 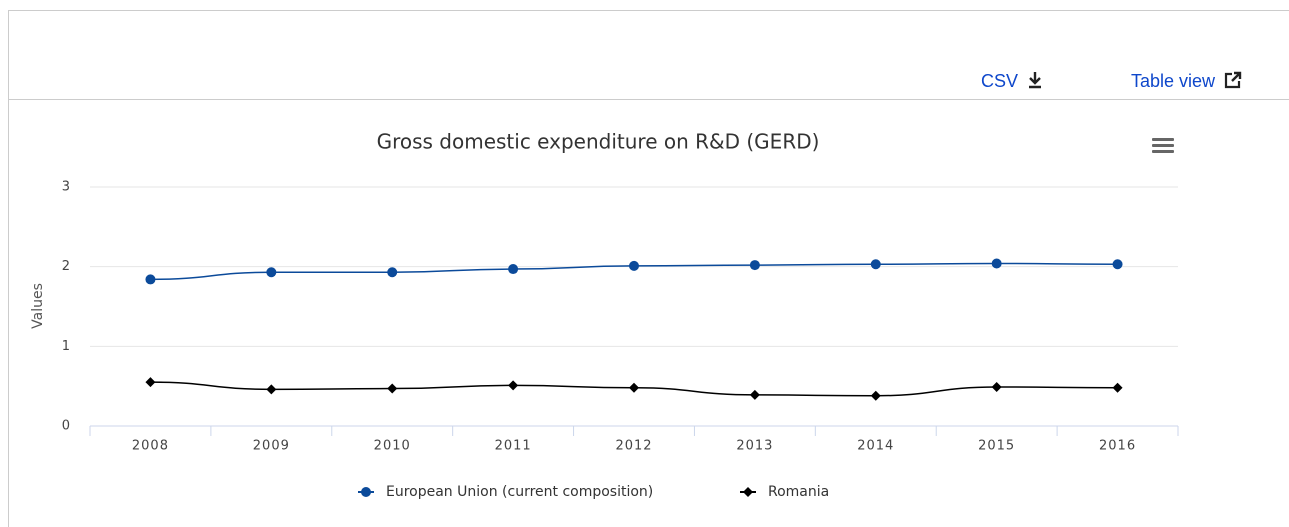 What do you see at coordinates (1000, 81) in the screenshot?
I see `csv-text: CSV` at bounding box center [1000, 81].